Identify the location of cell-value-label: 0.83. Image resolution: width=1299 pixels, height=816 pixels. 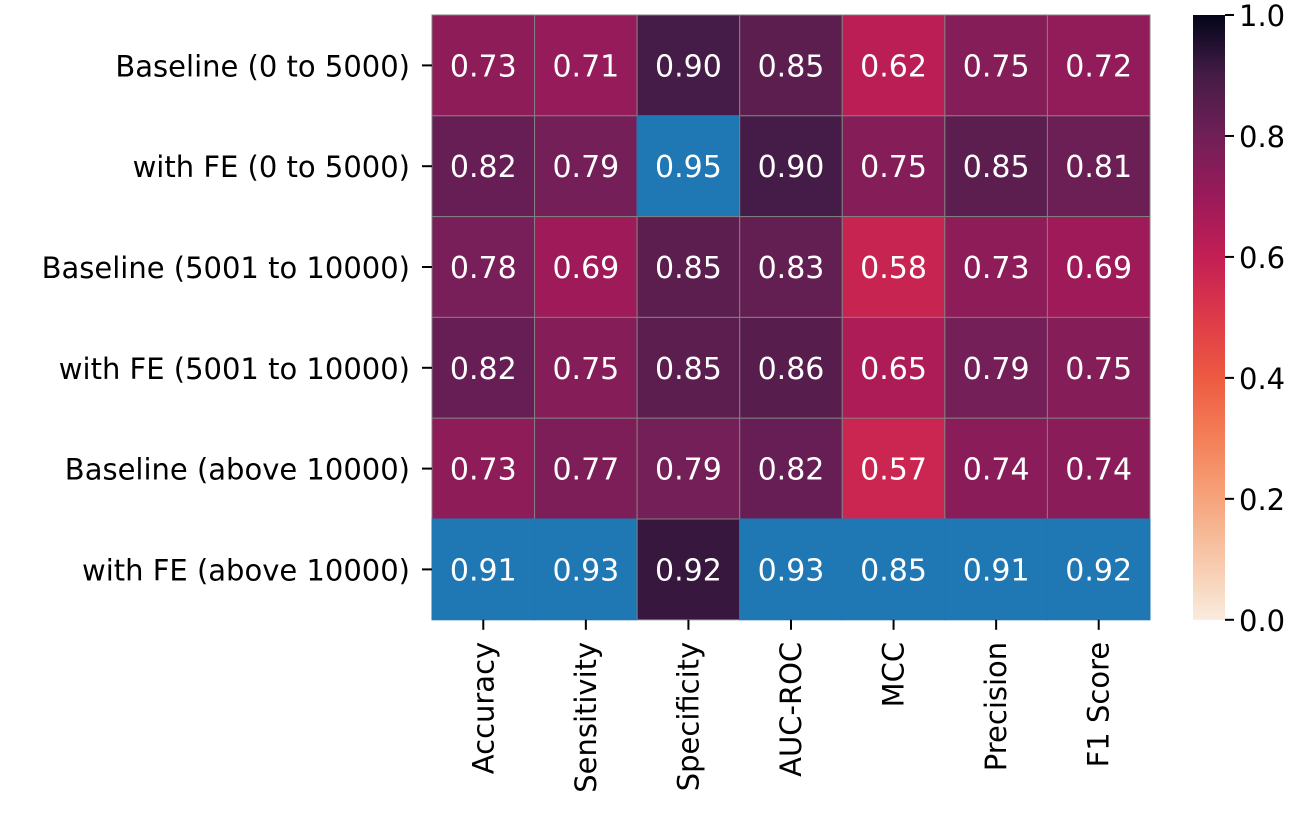
(791, 268).